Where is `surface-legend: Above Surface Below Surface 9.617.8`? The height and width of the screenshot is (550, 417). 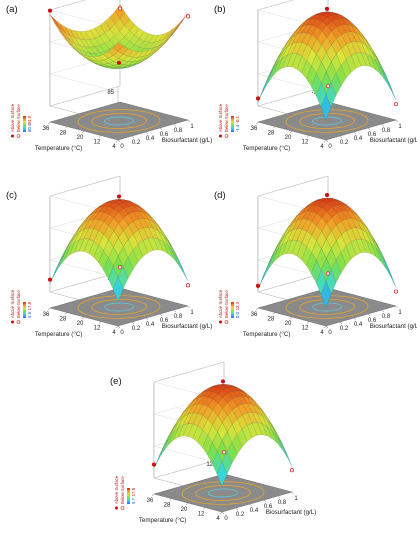 surface-legend: Above Surface Below Surface 9.617.8 is located at coordinates (21, 306).